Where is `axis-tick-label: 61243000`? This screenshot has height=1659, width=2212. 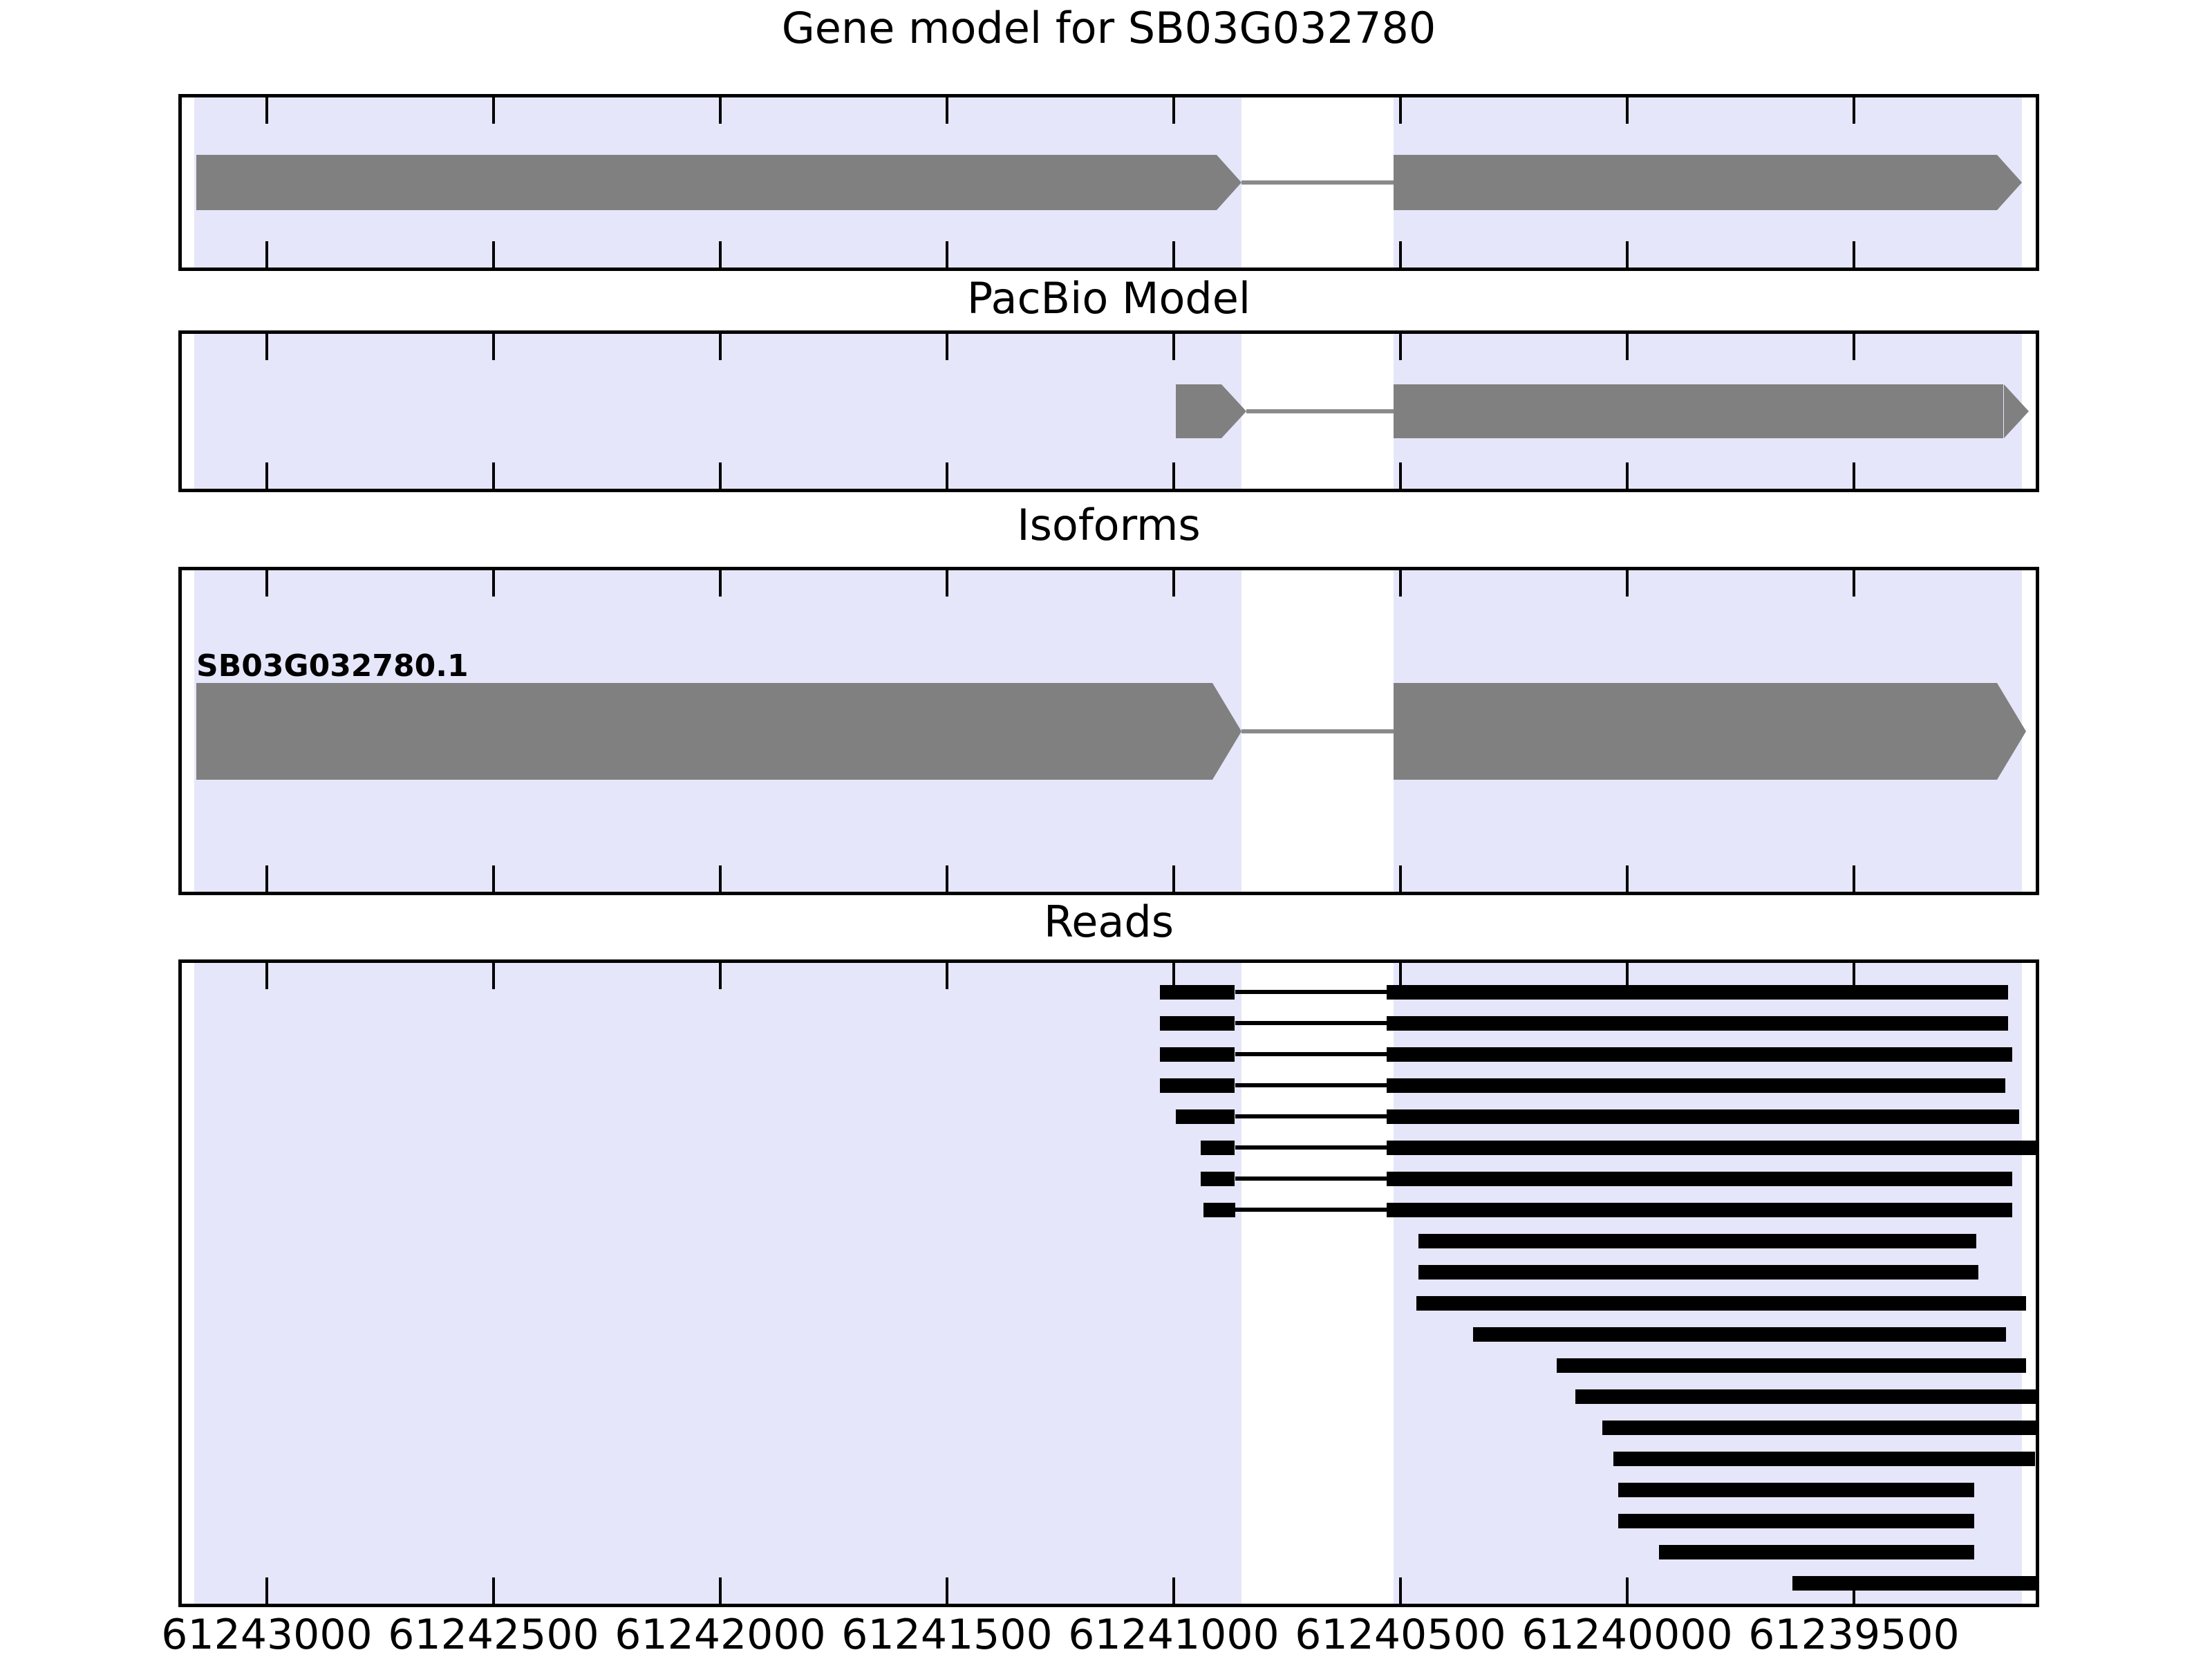 axis-tick-label: 61243000 is located at coordinates (267, 1635).